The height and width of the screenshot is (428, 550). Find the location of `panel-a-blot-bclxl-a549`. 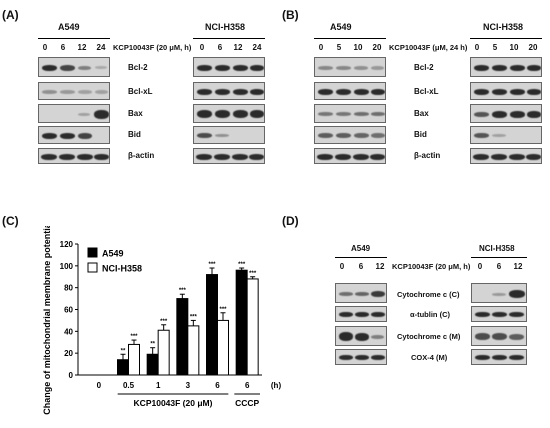

panel-a-blot-bclxl-a549 is located at coordinates (74, 91).